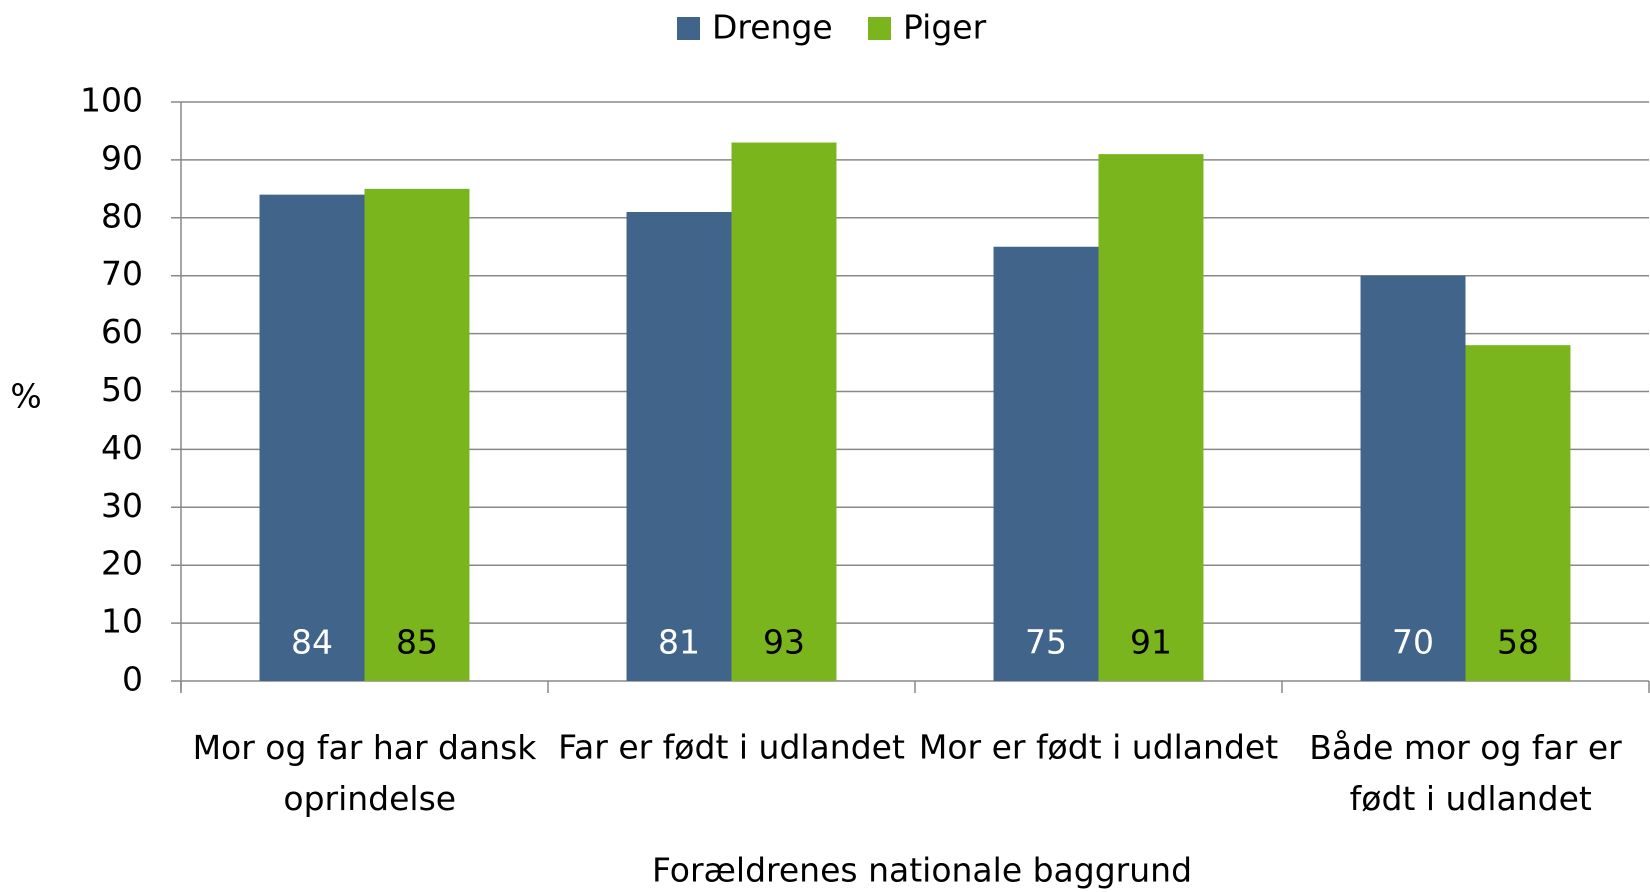 The height and width of the screenshot is (892, 1650). Describe the element at coordinates (784, 642) in the screenshot. I see `value-label: 93` at that location.